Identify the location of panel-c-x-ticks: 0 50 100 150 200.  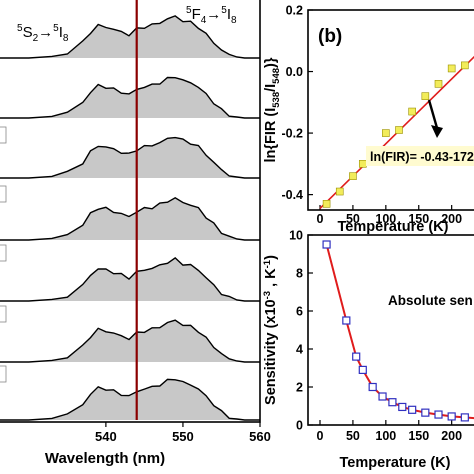
(389, 431).